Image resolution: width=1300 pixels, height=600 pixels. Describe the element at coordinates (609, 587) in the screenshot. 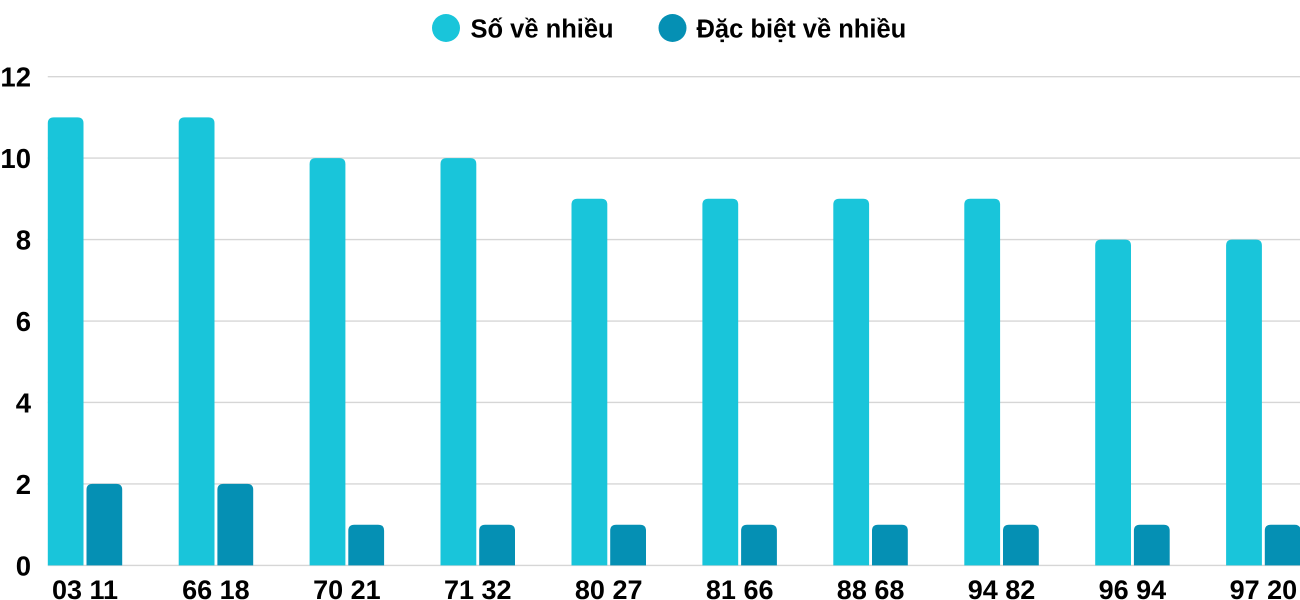

I see `svg-text: 80 27` at that location.